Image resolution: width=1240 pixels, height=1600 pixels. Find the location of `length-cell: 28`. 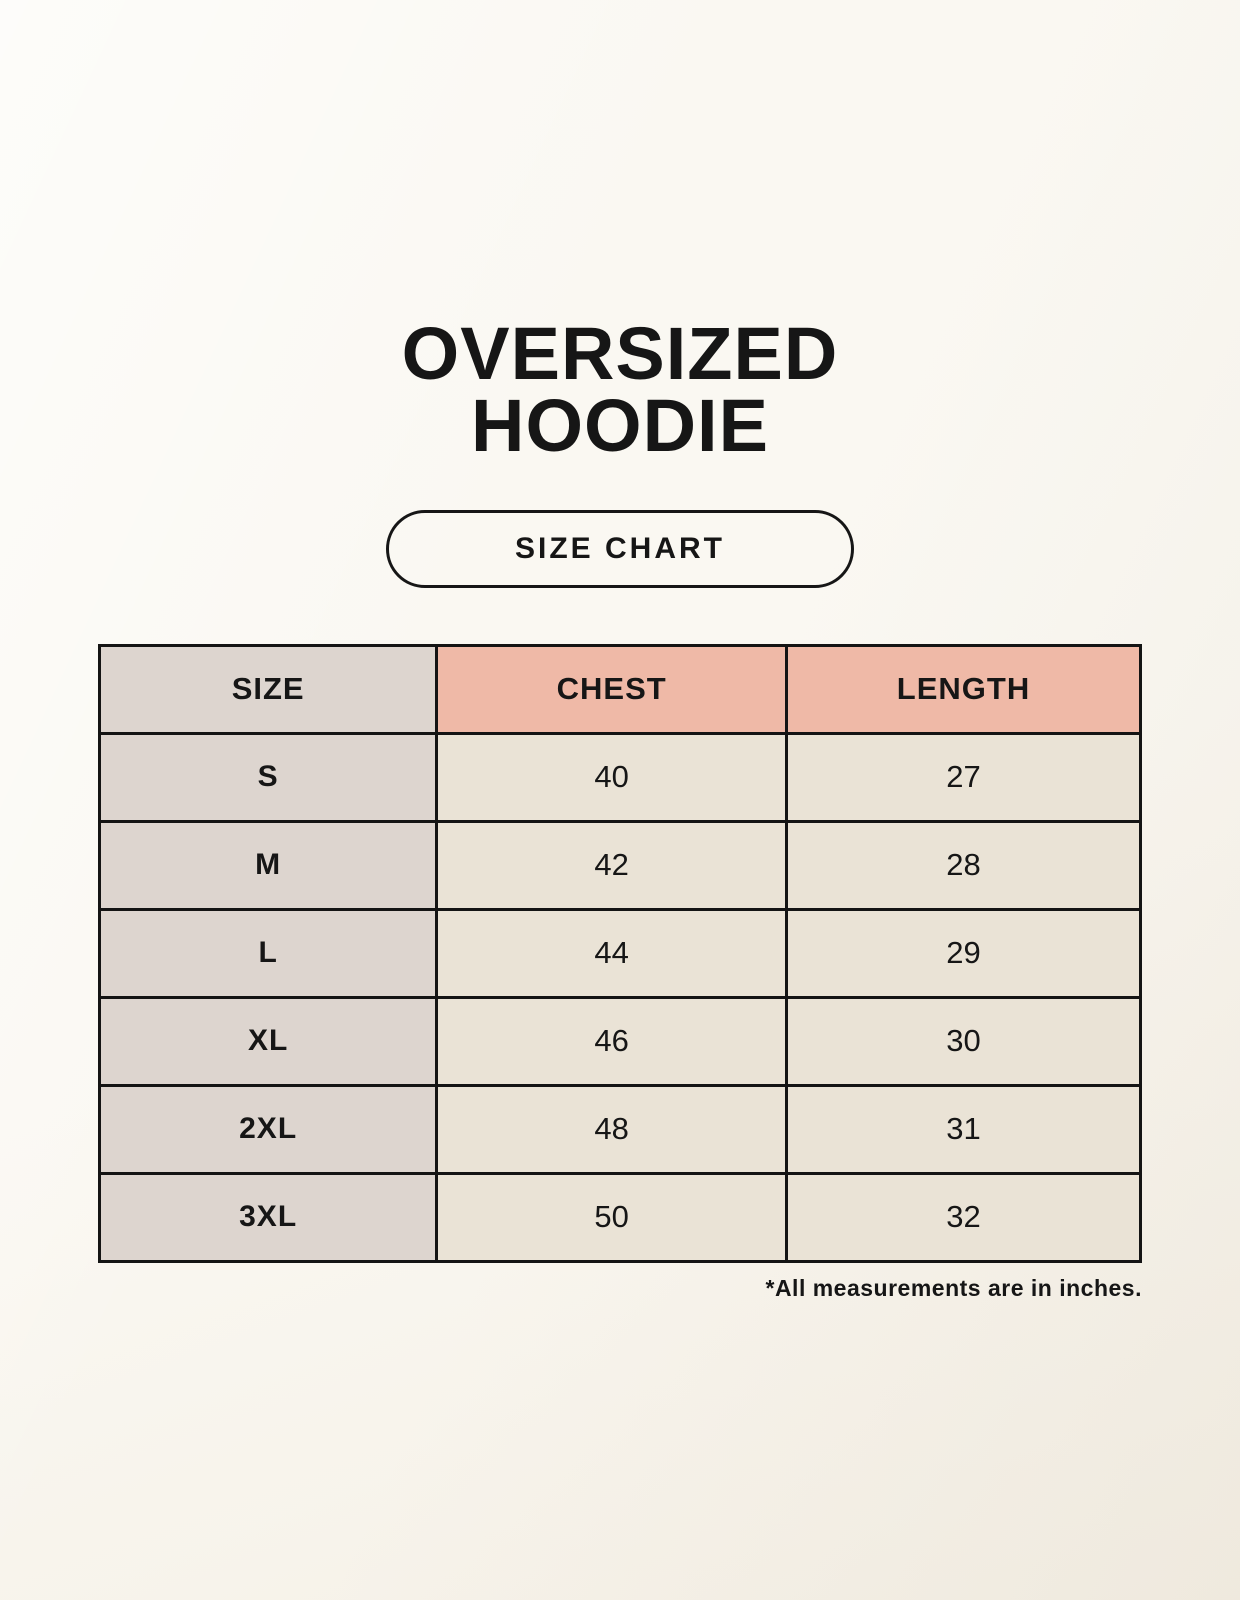

length-cell: 28 is located at coordinates (963, 865).